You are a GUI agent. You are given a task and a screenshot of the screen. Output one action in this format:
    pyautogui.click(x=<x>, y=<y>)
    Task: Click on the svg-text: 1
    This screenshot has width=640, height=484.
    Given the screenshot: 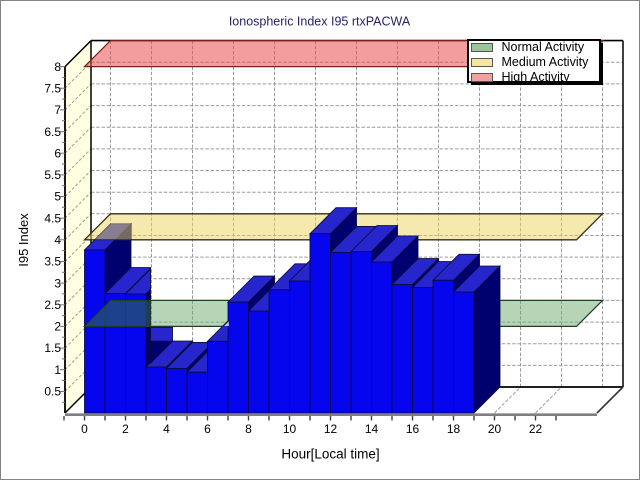 What is the action you would take?
    pyautogui.click(x=57, y=370)
    